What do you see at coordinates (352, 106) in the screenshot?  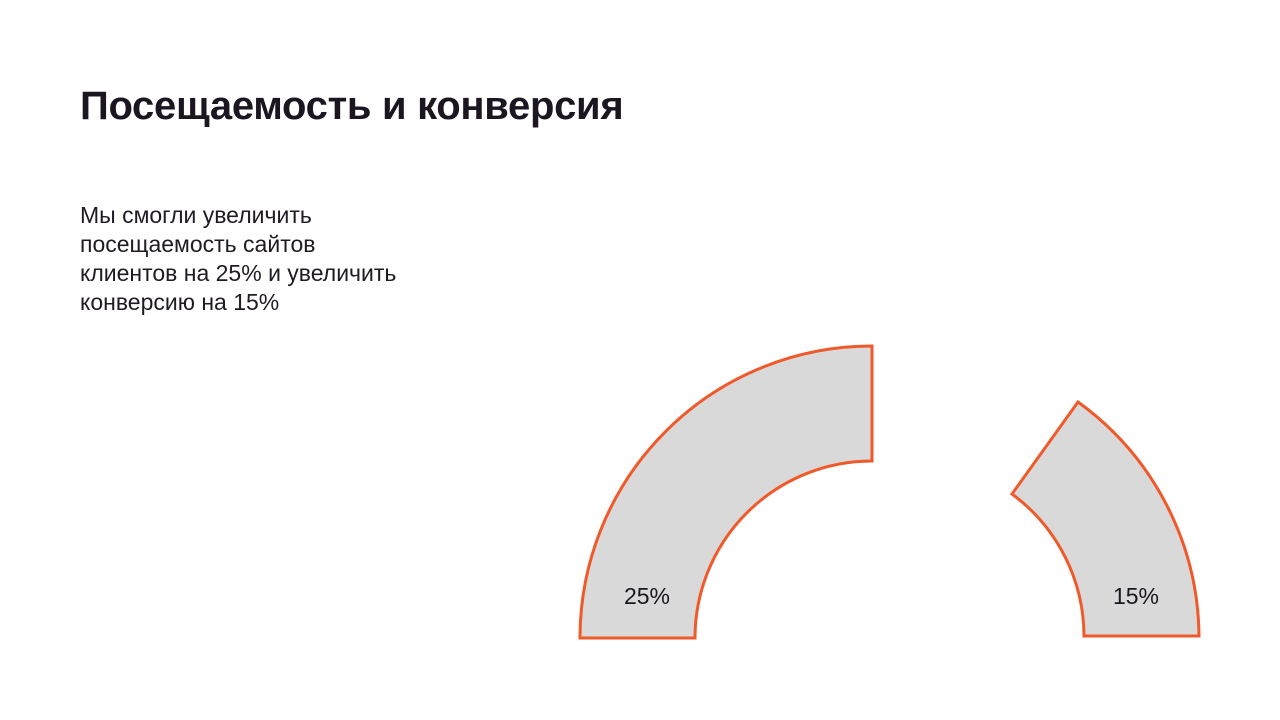 I see `slide-title: Посещаемость и конверсия` at bounding box center [352, 106].